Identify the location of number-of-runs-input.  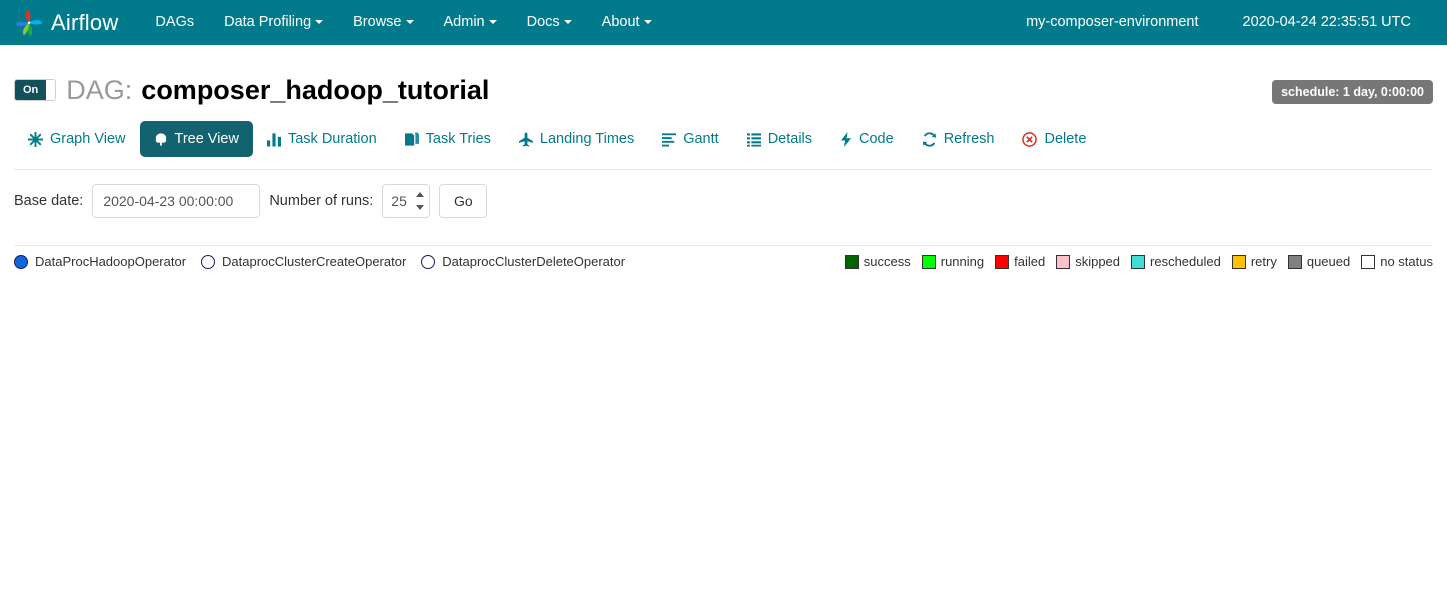
(406, 201).